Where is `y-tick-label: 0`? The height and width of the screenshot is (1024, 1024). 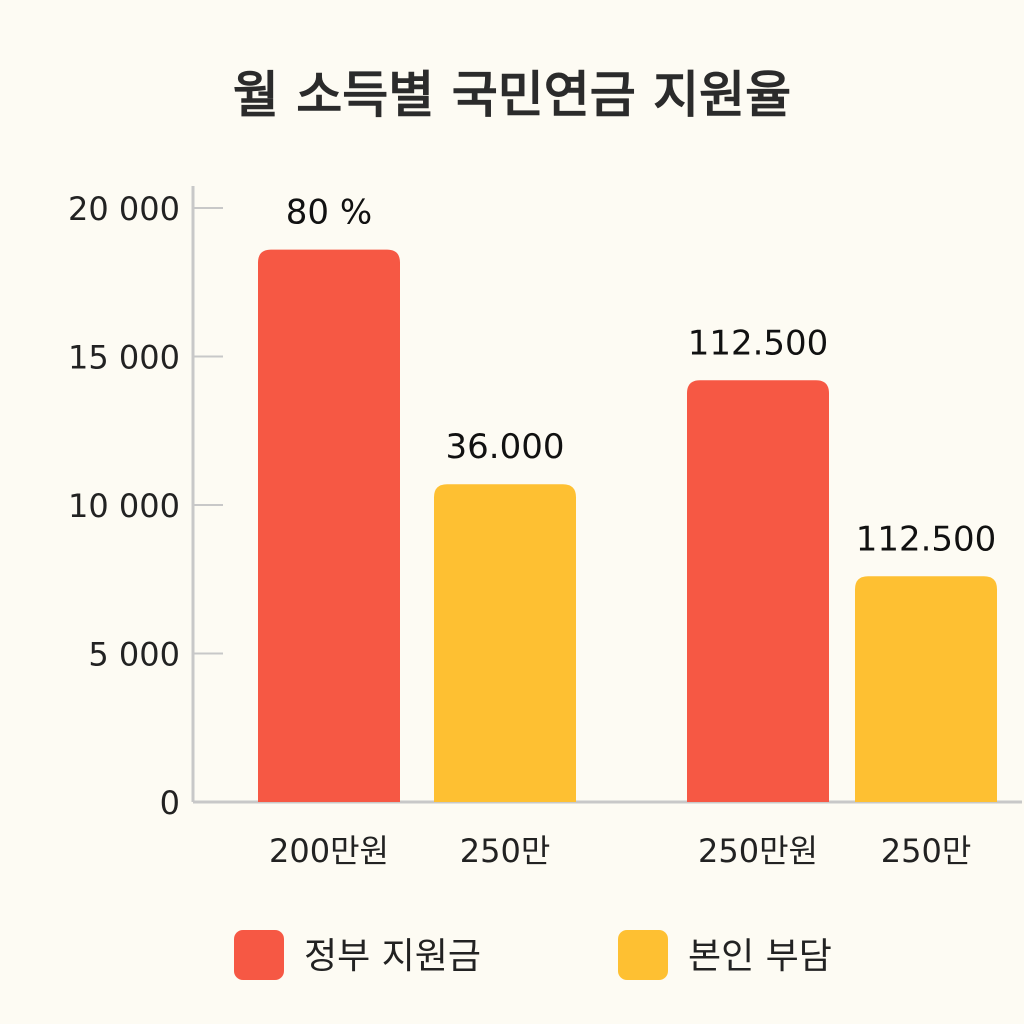 y-tick-label: 0 is located at coordinates (170, 803).